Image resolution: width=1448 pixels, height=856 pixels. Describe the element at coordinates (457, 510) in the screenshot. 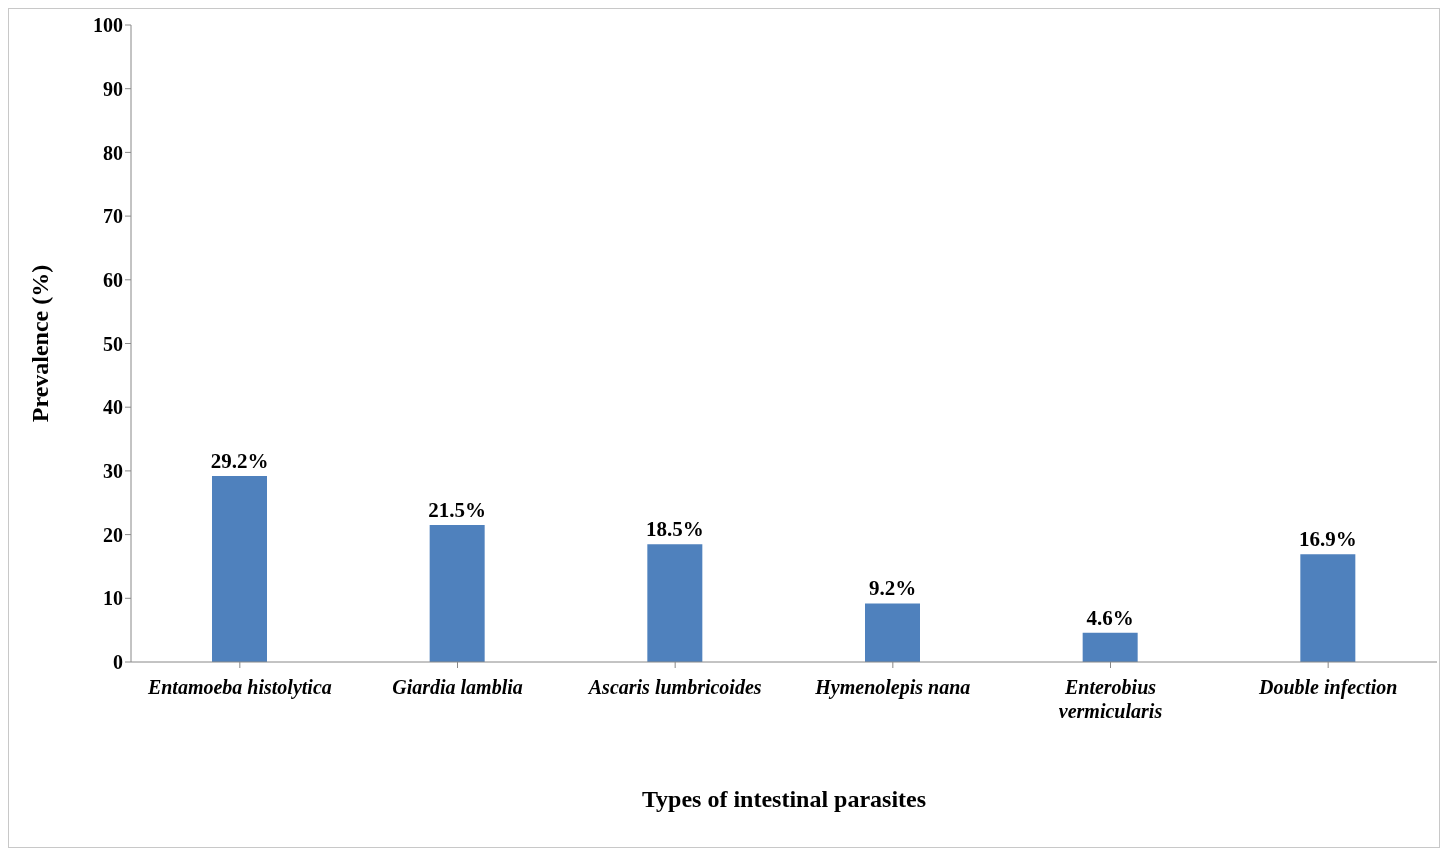

I see `data-label: 21.5%` at that location.